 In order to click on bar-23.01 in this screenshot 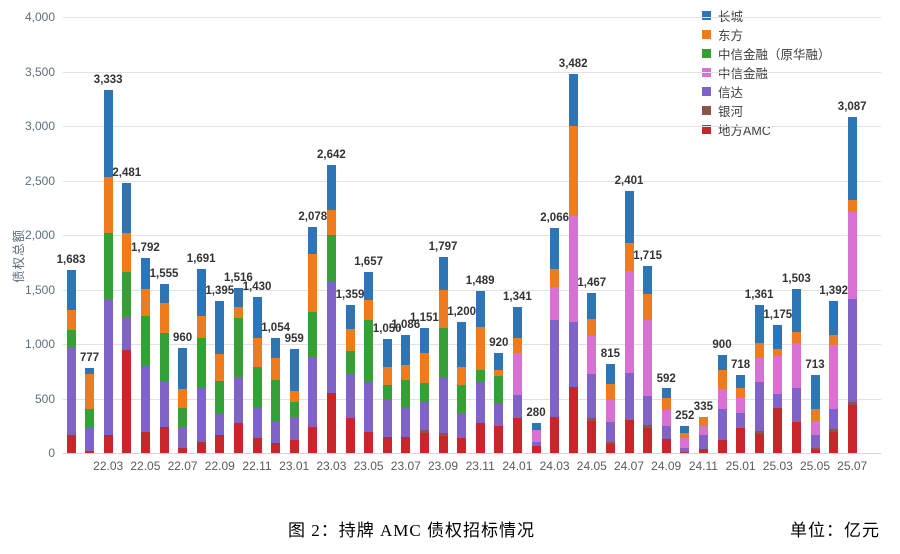, I will do `click(294, 400)`.